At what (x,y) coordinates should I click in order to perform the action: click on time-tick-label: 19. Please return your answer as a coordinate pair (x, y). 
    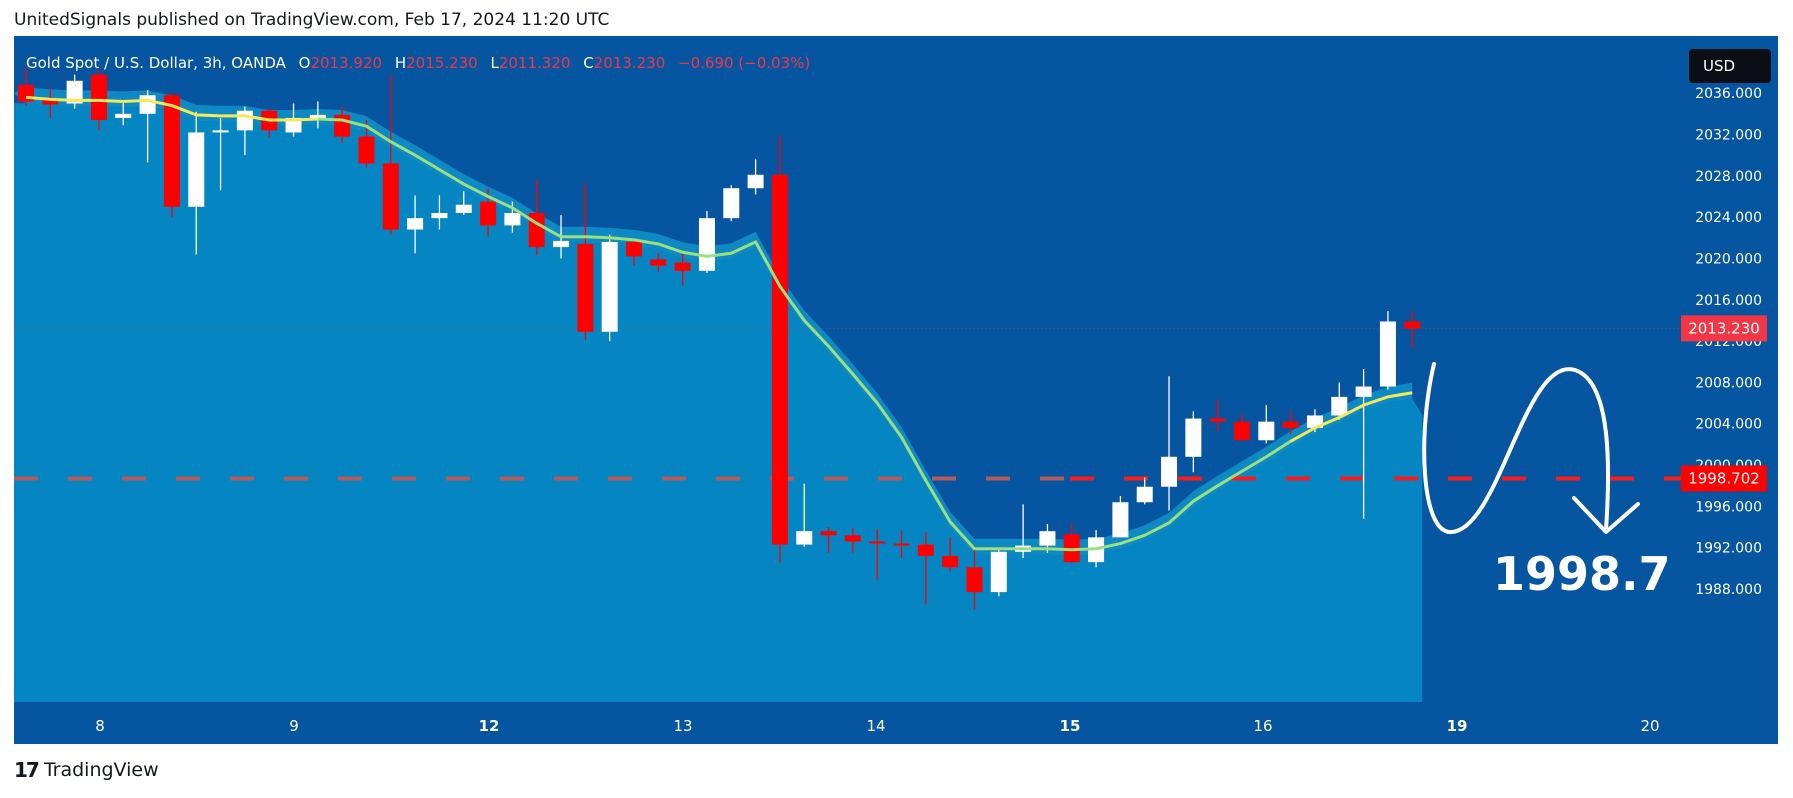
    Looking at the image, I should click on (1457, 726).